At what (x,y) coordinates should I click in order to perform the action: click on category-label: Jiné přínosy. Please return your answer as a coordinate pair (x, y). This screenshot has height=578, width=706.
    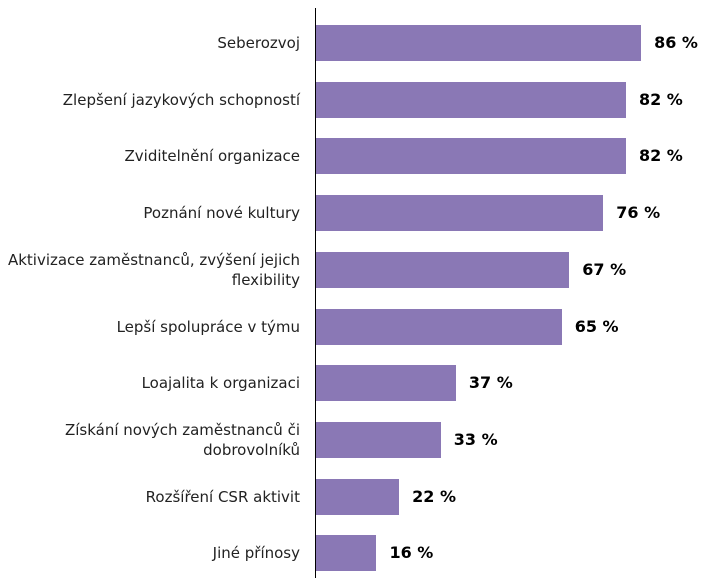
    Looking at the image, I should click on (256, 553).